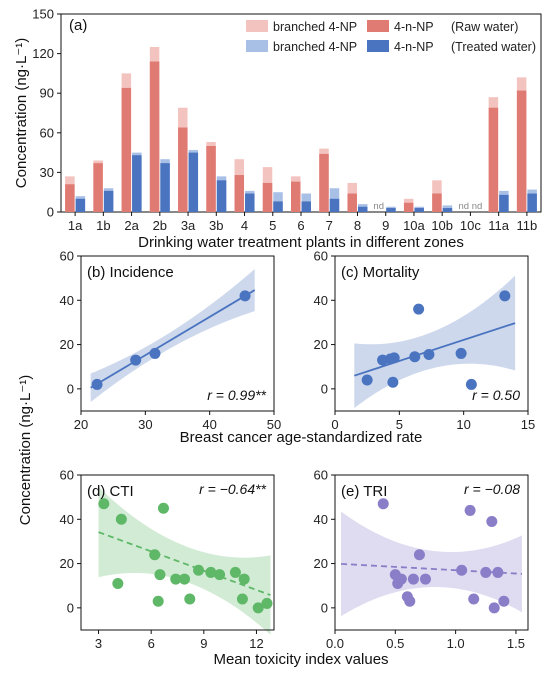 The width and height of the screenshot is (550, 673). Describe the element at coordinates (364, 491) in the screenshot. I see `panel-e-label: (e) TRI` at that location.